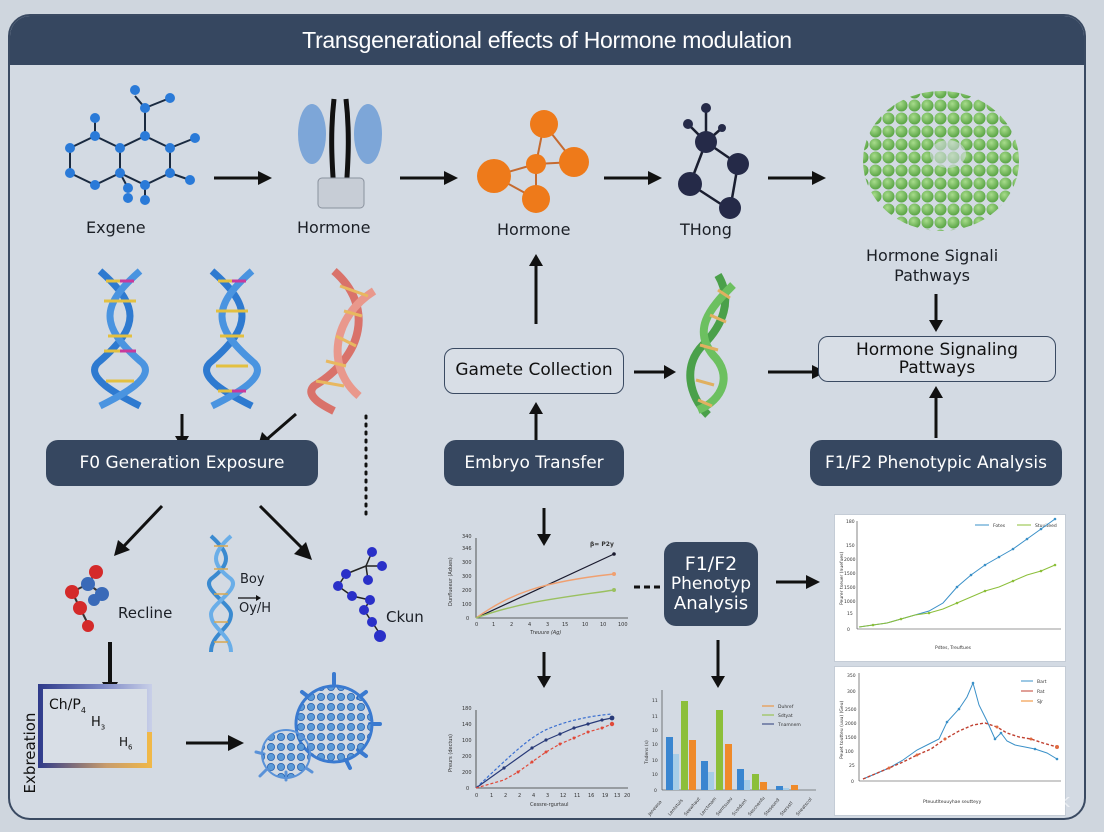 The height and width of the screenshot is (832, 1104). What do you see at coordinates (340, 153) in the screenshot?
I see `gland-organ-icon` at bounding box center [340, 153].